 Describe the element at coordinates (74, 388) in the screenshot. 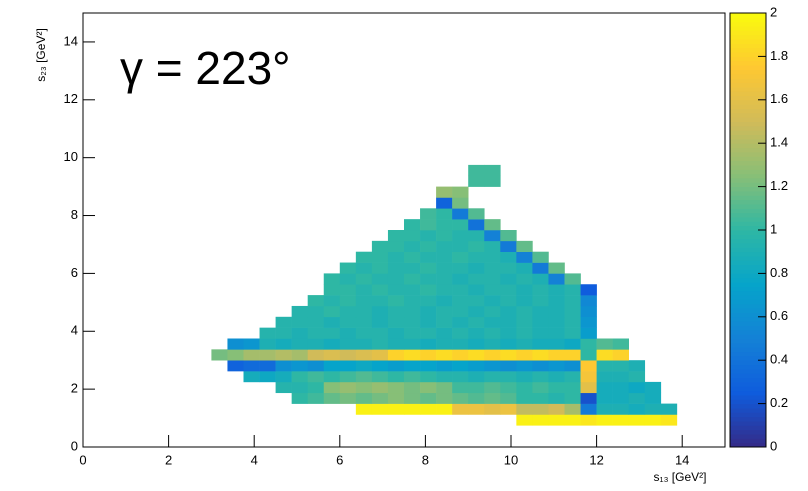

I see `y-tick-label: 2` at that location.